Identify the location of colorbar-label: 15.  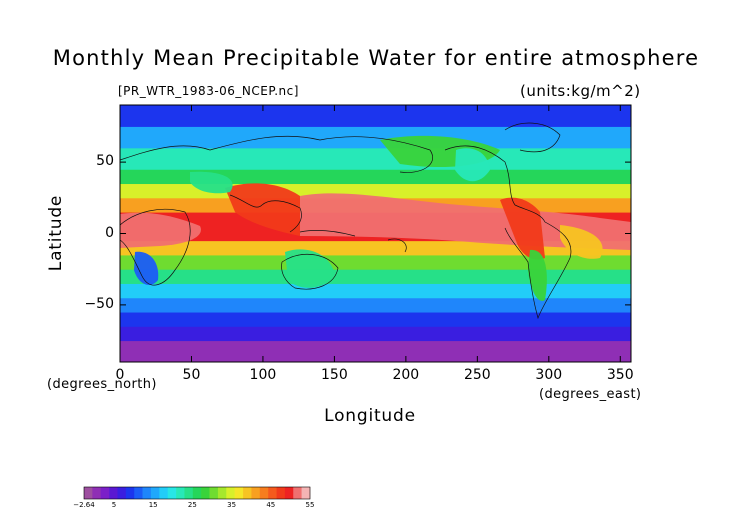
(153, 505).